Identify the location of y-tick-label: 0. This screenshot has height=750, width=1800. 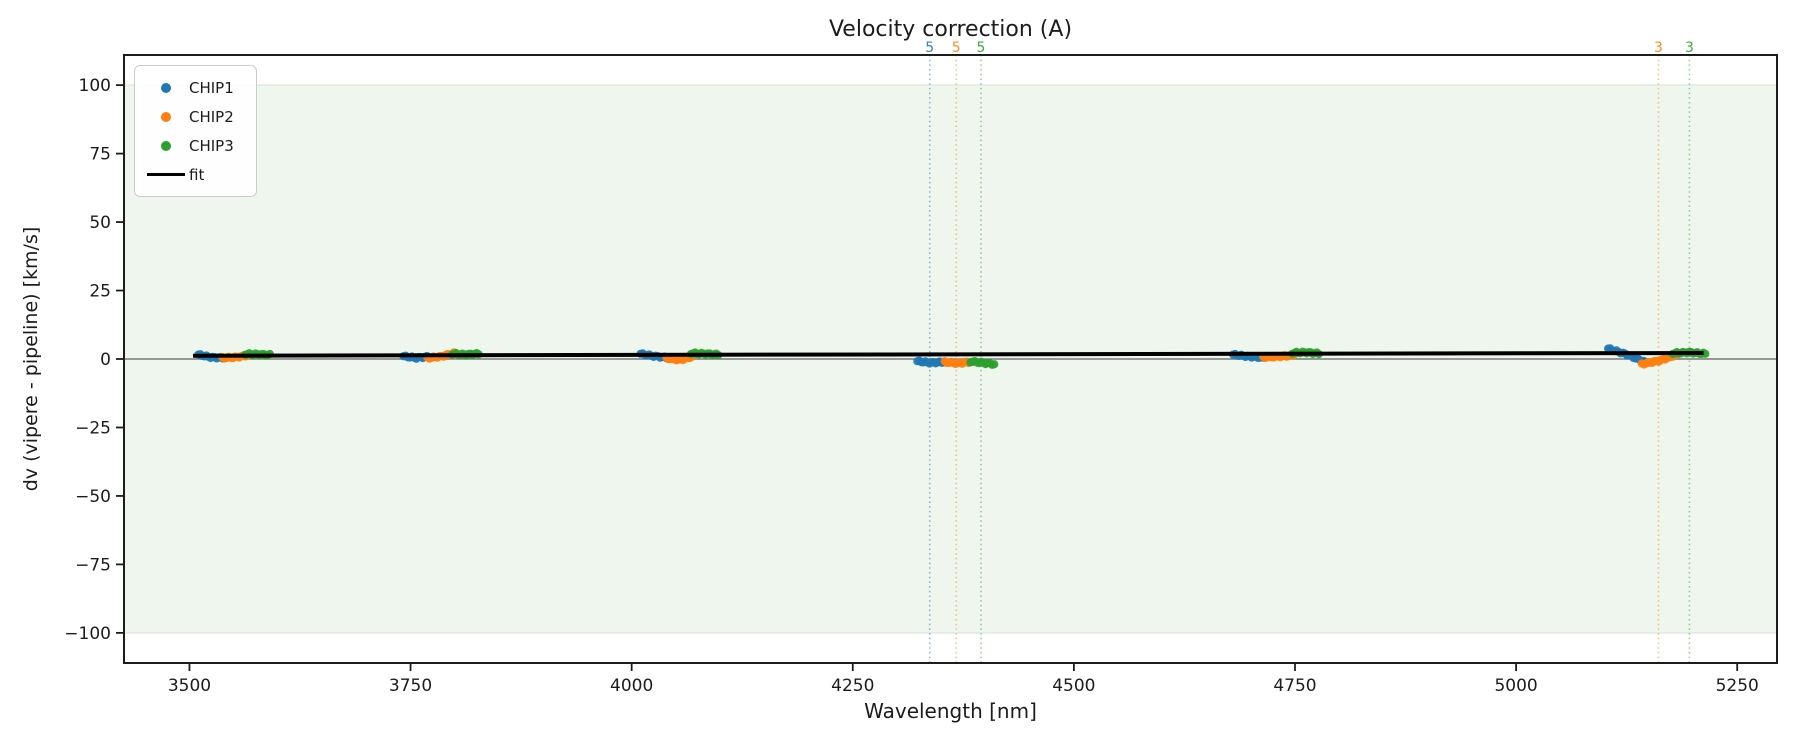
(105, 360).